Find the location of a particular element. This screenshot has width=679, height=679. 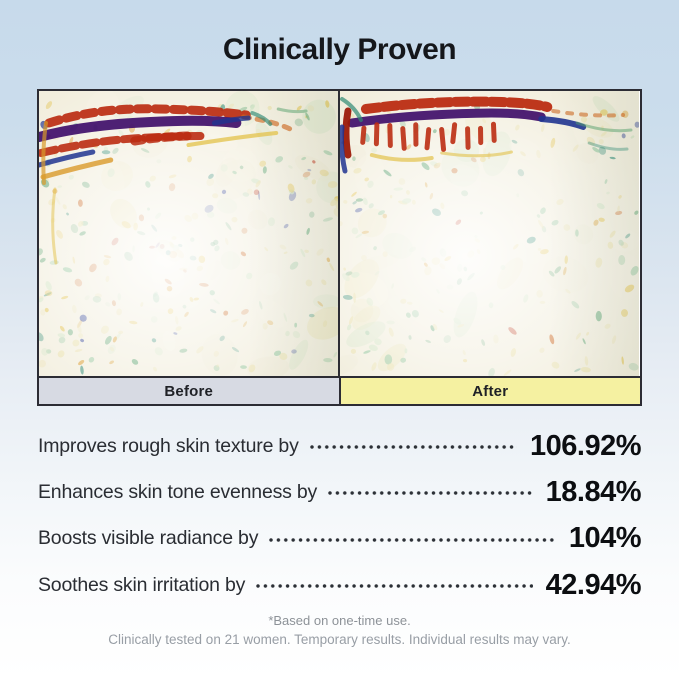

panel-divider is located at coordinates (339, 233).